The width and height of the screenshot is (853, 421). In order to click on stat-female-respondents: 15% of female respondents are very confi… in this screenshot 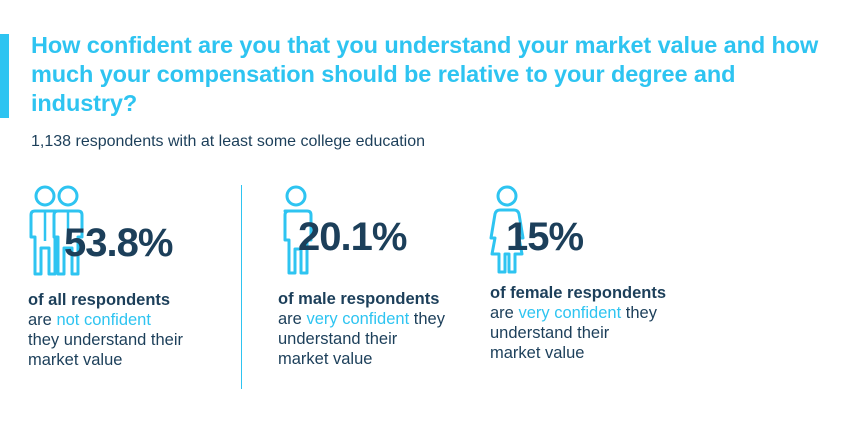, I will do `click(594, 283)`.